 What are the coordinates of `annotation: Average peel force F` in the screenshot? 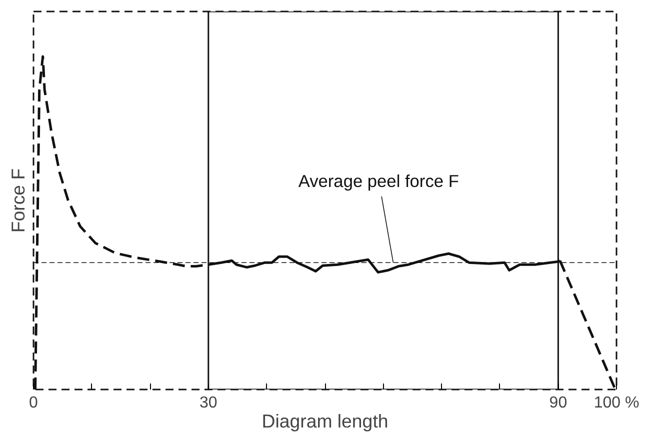 It's located at (378, 180).